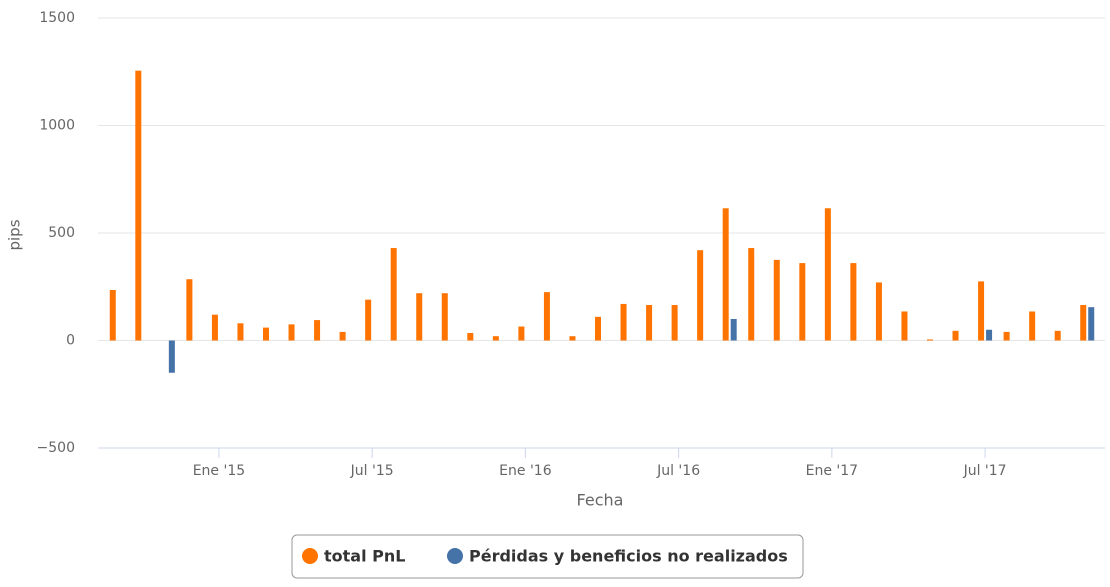 The image size is (1110, 587). What do you see at coordinates (372, 471) in the screenshot?
I see `x-tick-label: Jul '15` at bounding box center [372, 471].